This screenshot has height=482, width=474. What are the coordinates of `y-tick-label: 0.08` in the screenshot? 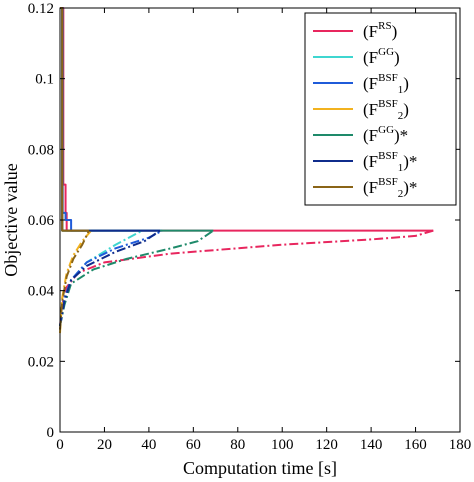 It's located at (41, 150).